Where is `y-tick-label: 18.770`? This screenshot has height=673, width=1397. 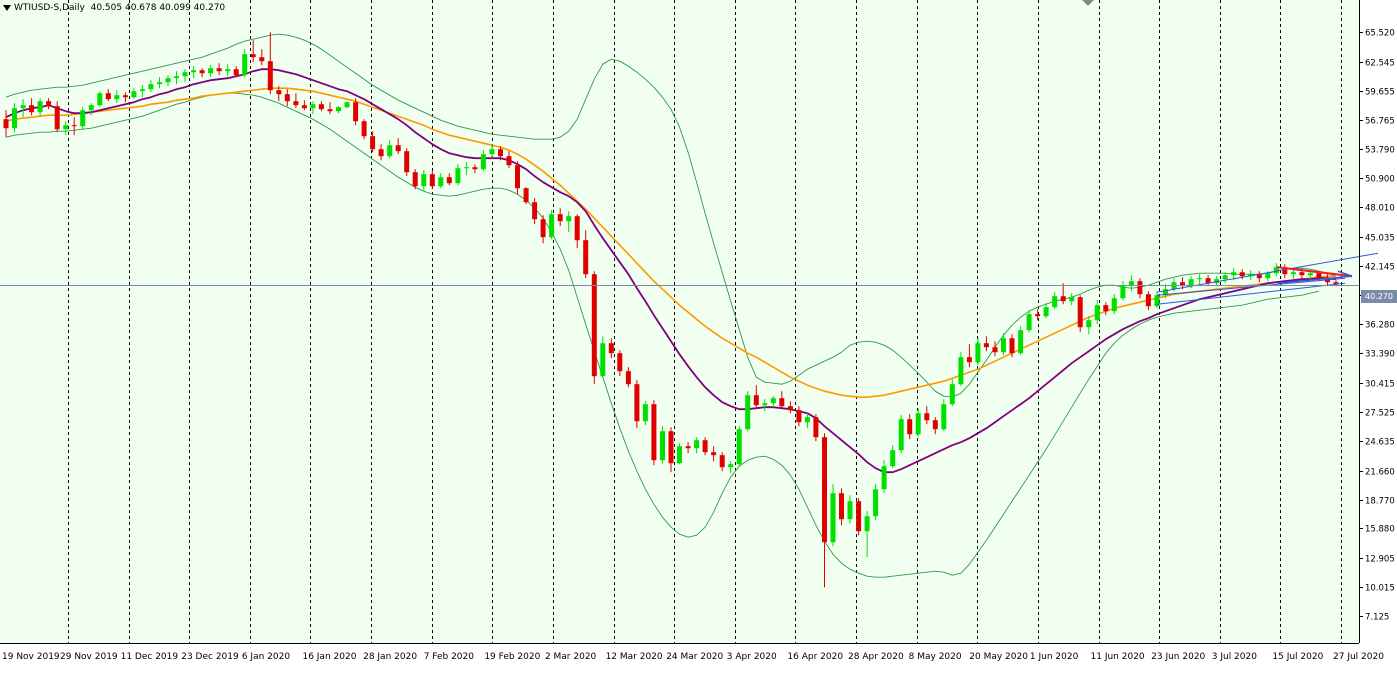 y-tick-label: 18.770 is located at coordinates (1380, 502).